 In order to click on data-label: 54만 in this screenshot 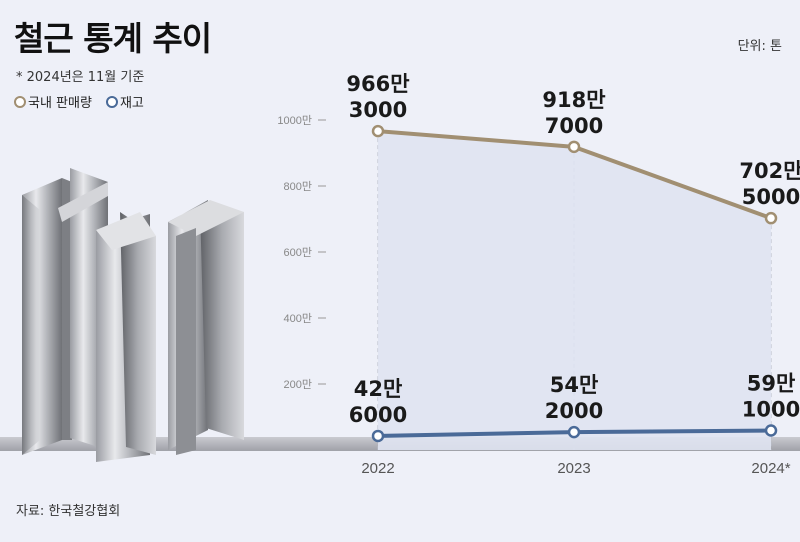, I will do `click(574, 385)`.